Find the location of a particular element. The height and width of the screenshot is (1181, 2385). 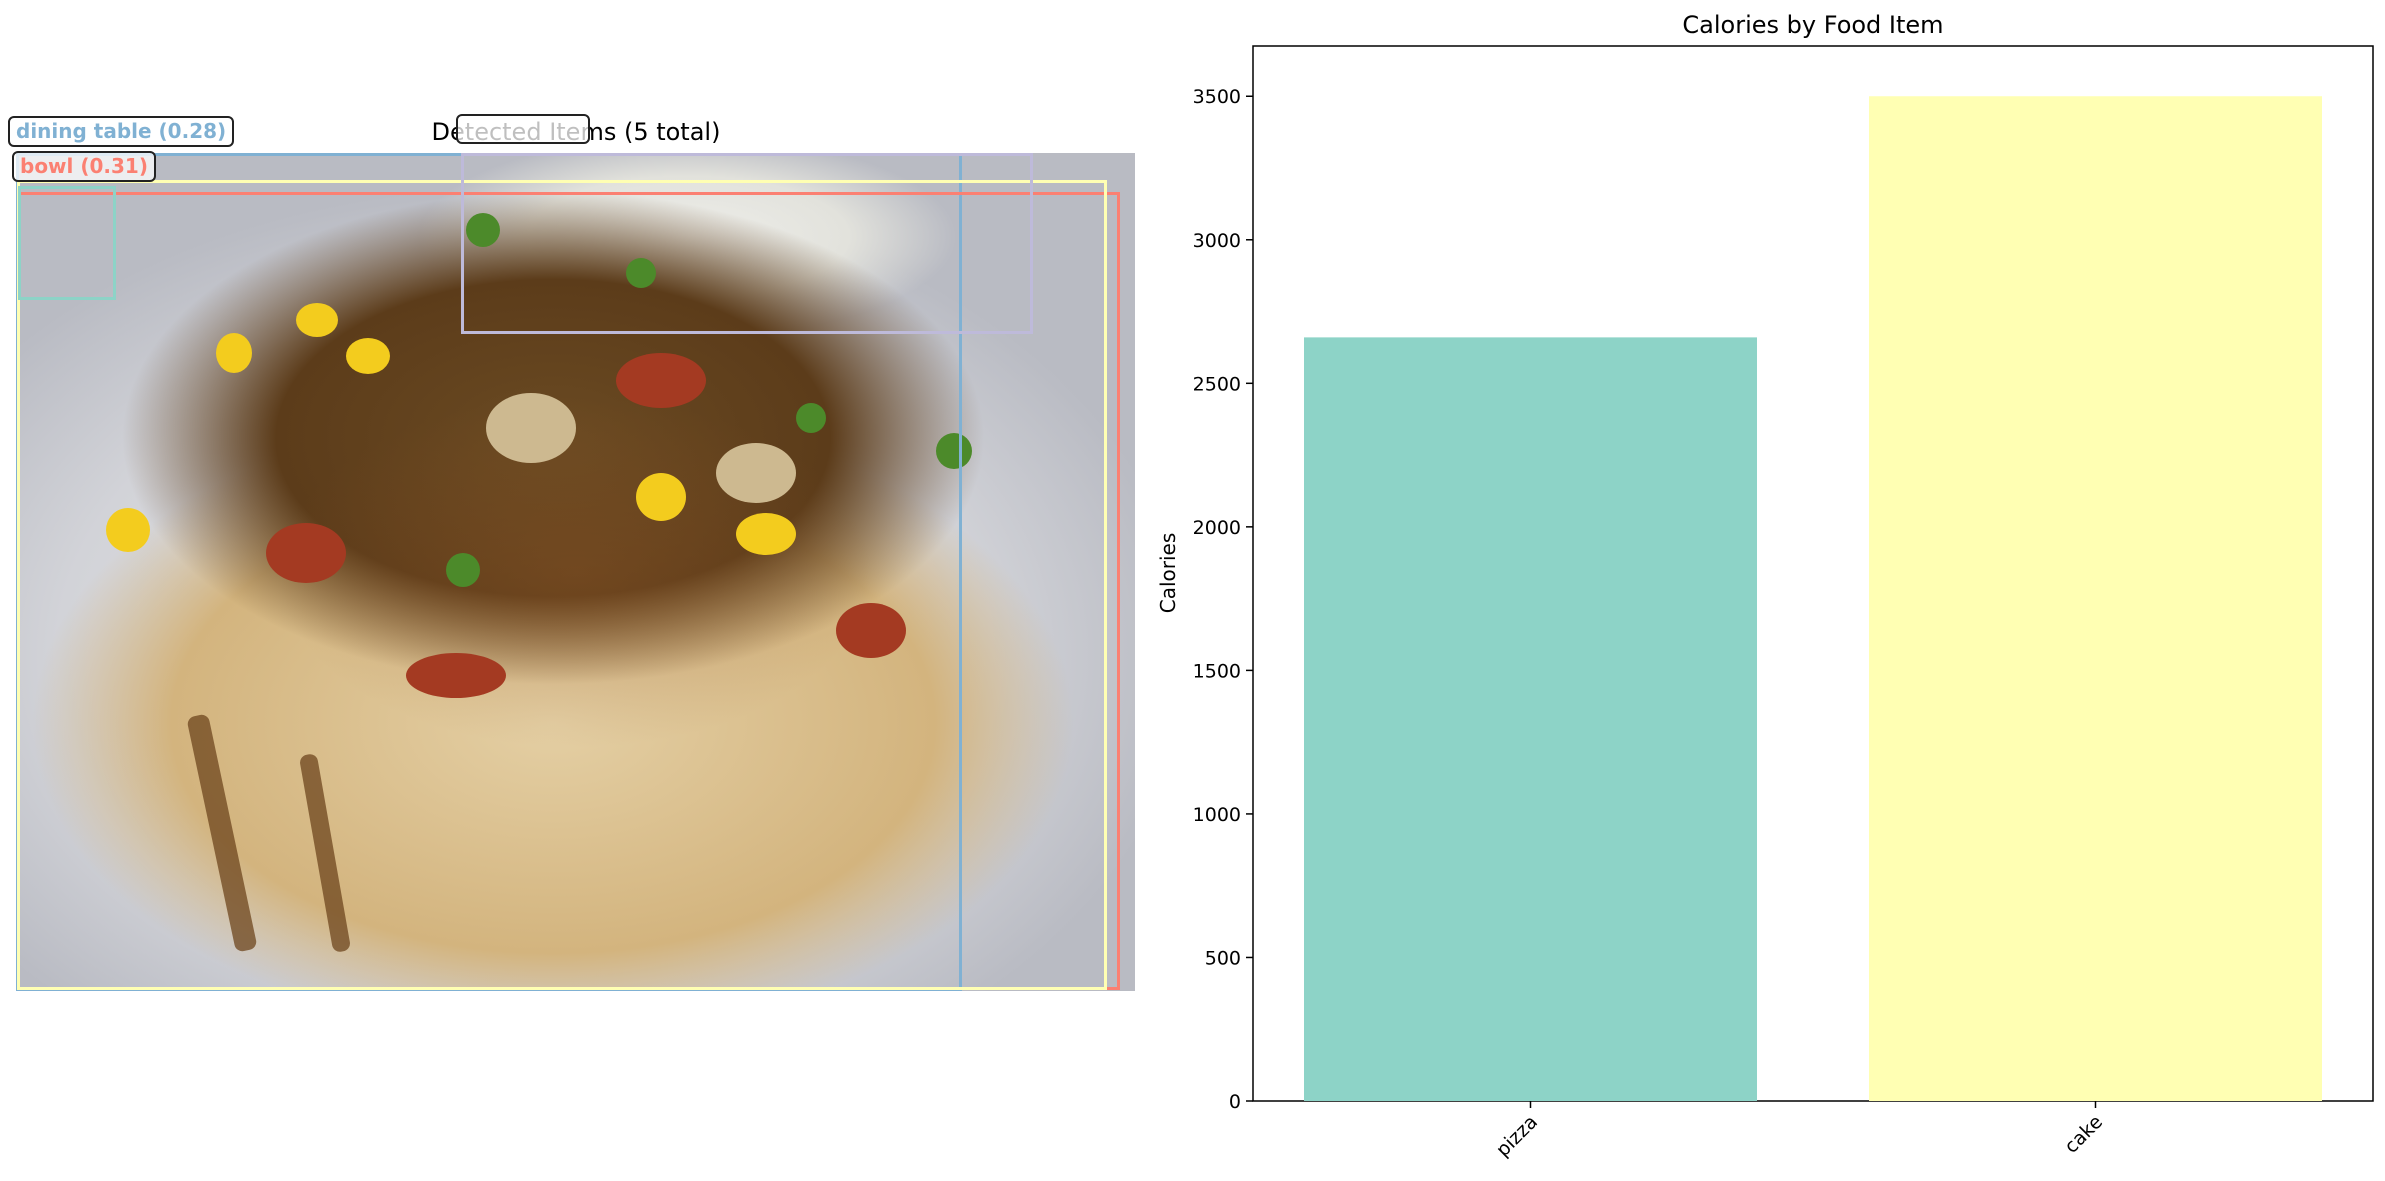

y-tick-label: 0 is located at coordinates (1235, 1102).